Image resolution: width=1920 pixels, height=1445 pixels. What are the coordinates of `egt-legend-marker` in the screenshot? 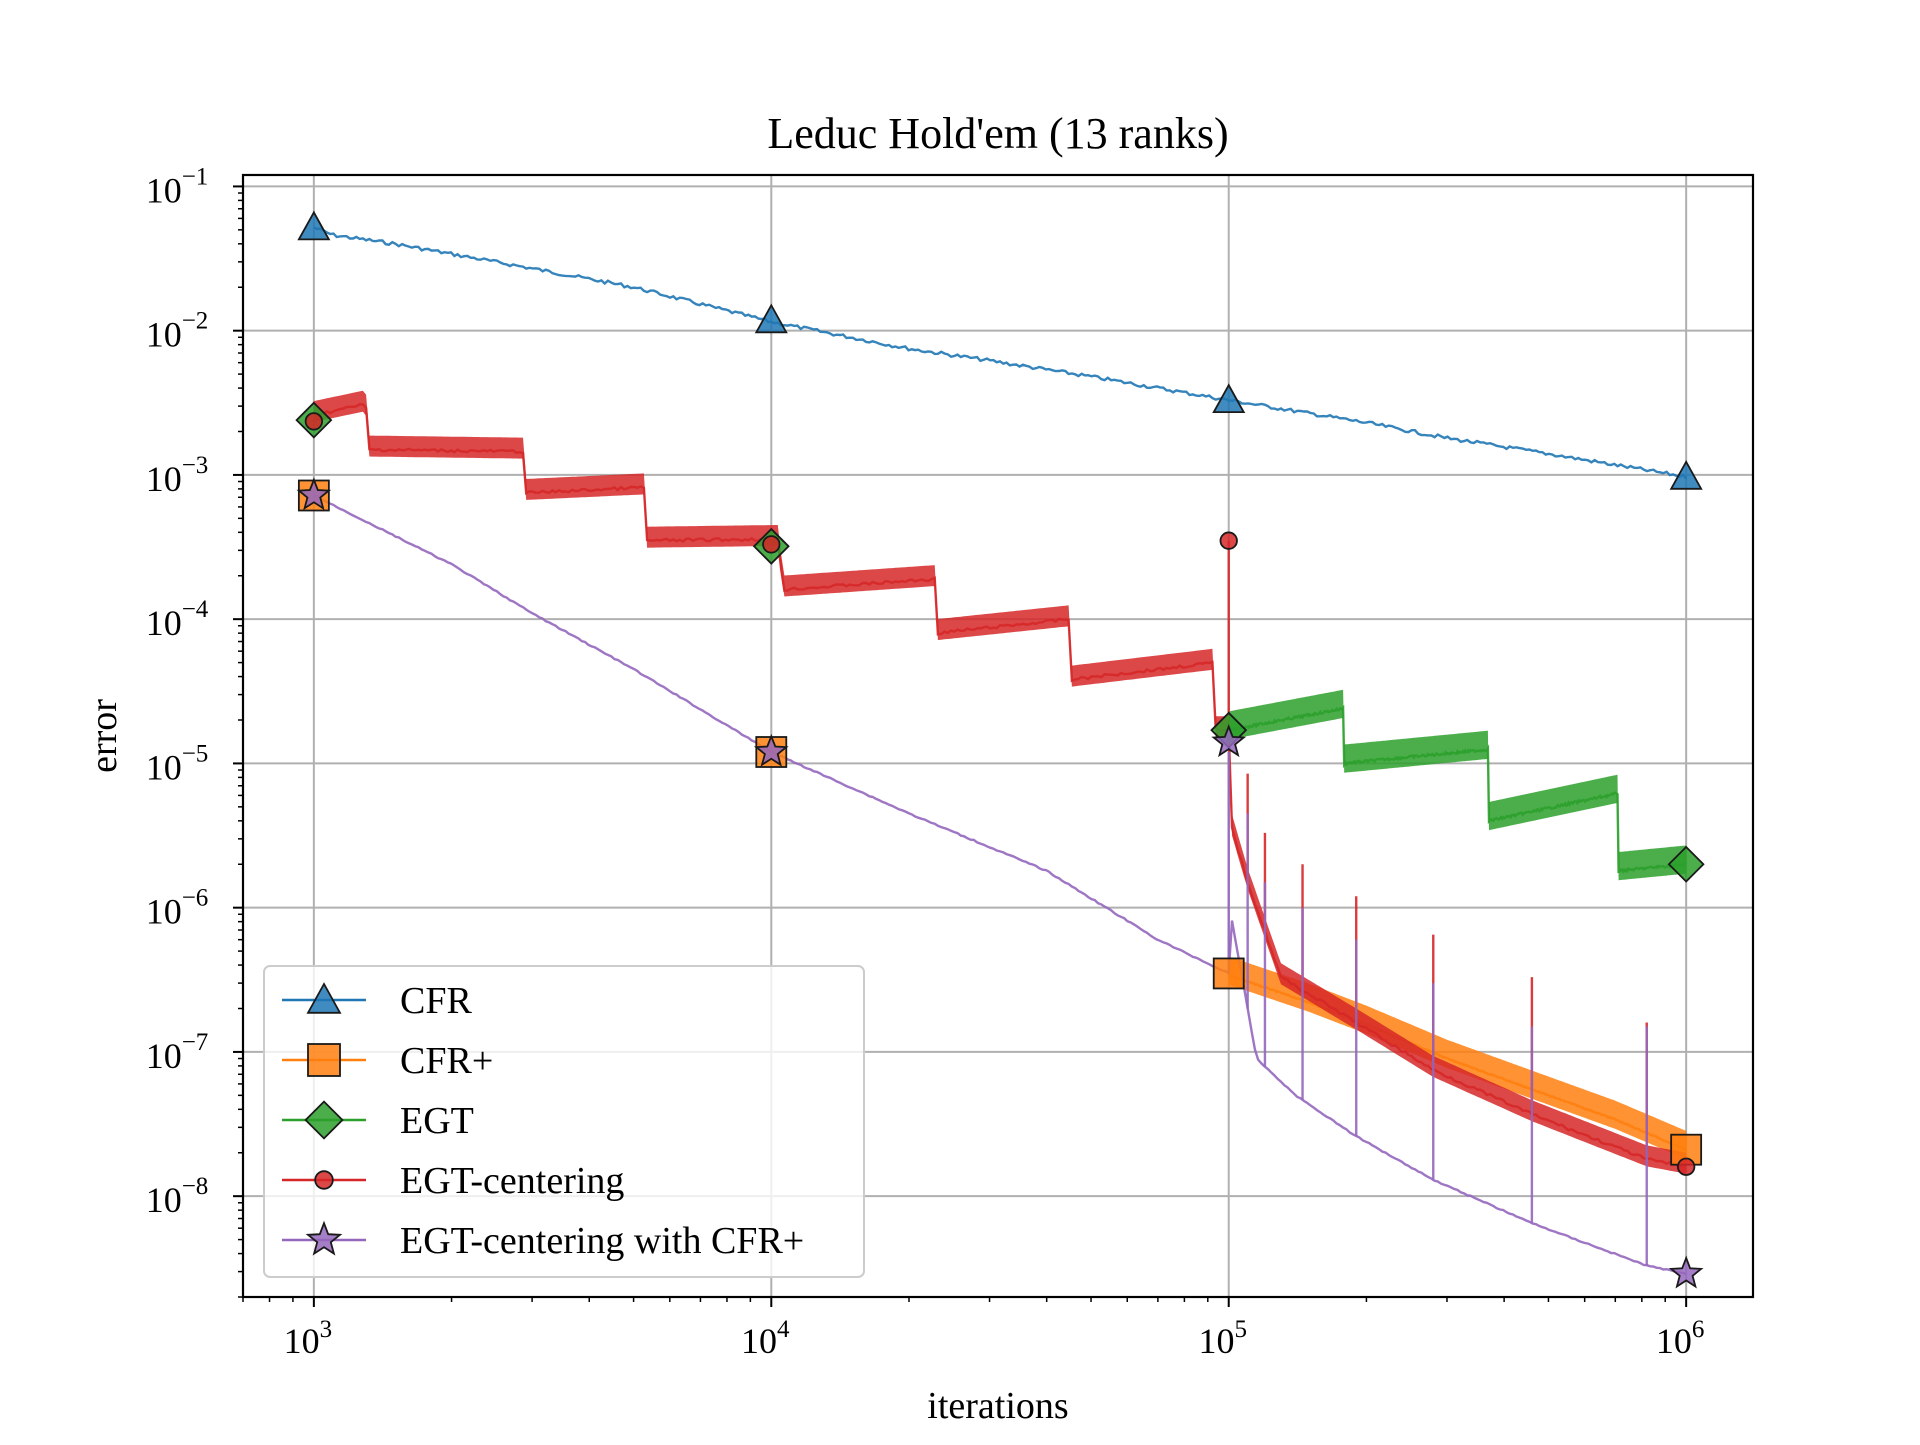 It's located at (324, 1120).